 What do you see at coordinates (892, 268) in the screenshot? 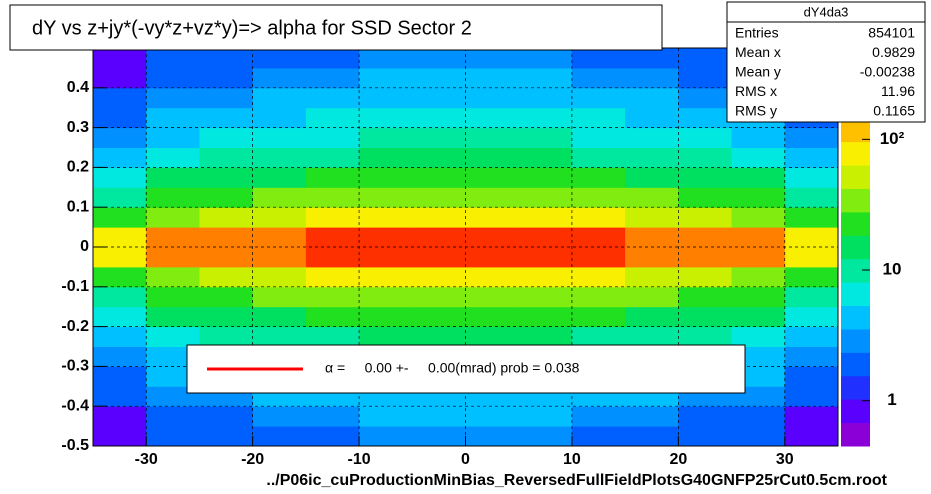
I see `z-tick-label: 10` at bounding box center [892, 268].